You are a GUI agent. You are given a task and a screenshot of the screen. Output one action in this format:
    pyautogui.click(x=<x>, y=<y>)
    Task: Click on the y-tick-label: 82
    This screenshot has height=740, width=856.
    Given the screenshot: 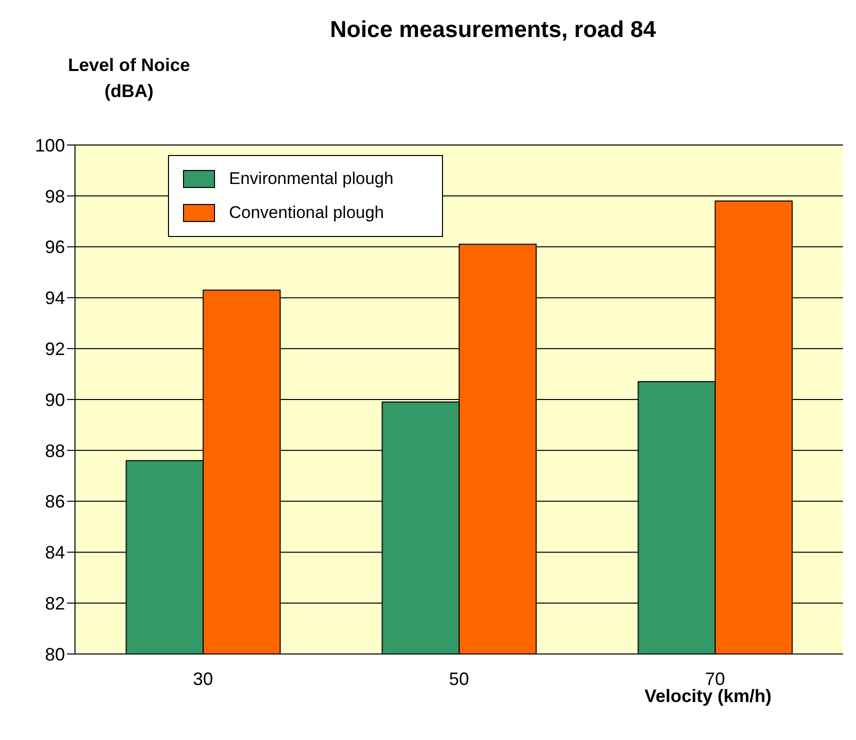 What is the action you would take?
    pyautogui.click(x=54, y=603)
    